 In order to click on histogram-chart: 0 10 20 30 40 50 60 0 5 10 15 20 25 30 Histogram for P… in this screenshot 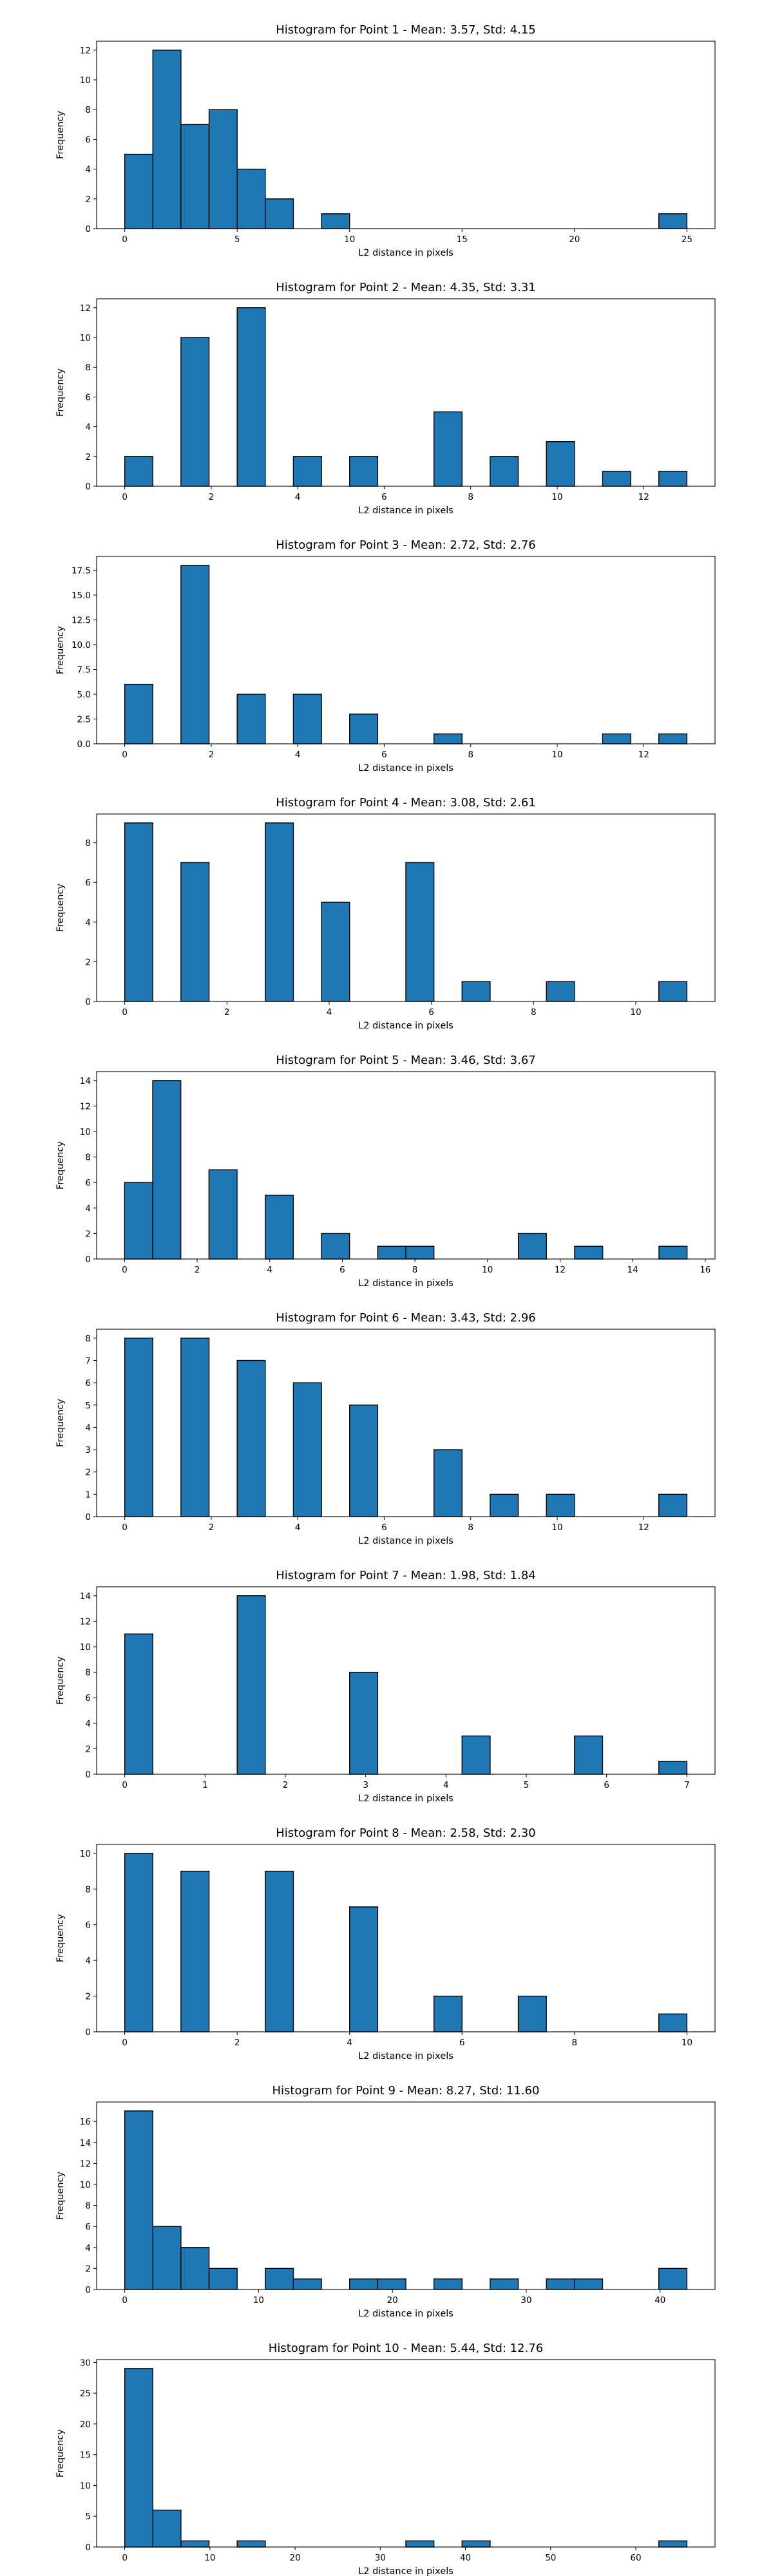, I will do `click(385, 2459)`.